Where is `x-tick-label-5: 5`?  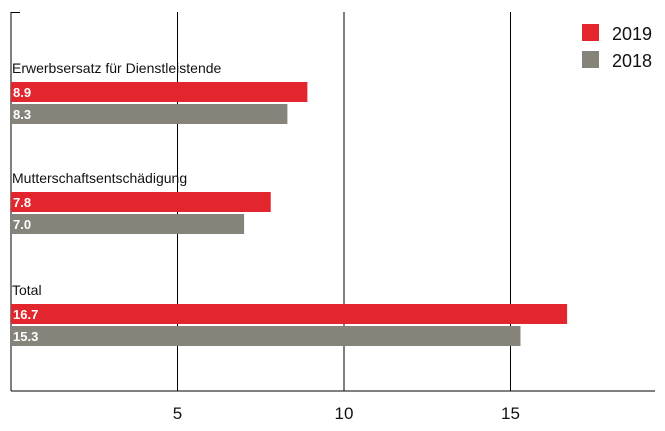 x-tick-label-5: 5 is located at coordinates (177, 413).